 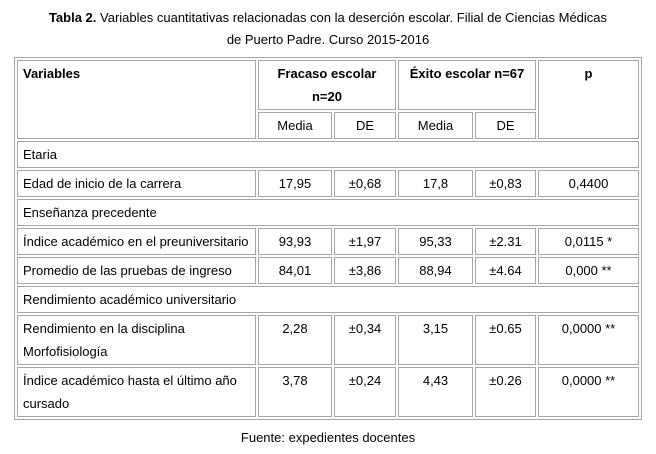 What do you see at coordinates (326, 85) in the screenshot?
I see `header-group-fracaso: Fracaso escolar n=20` at bounding box center [326, 85].